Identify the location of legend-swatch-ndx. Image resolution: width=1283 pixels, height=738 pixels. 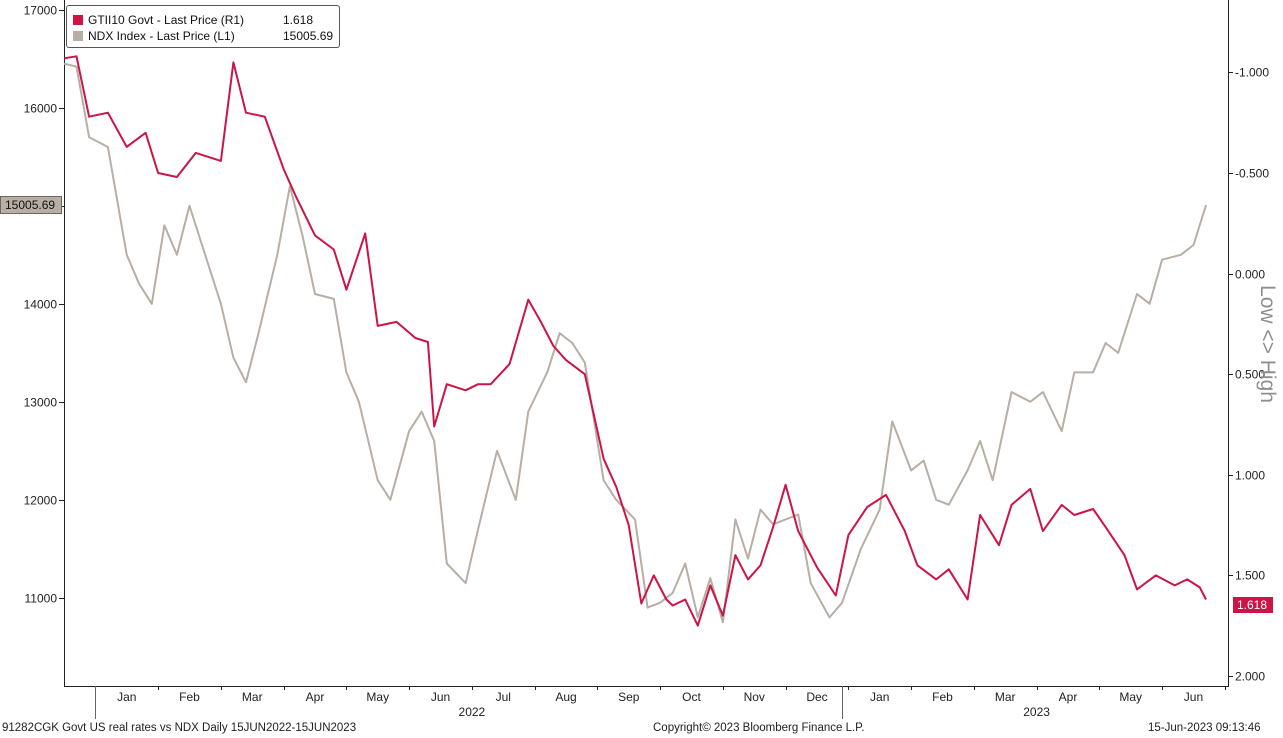
(78, 35).